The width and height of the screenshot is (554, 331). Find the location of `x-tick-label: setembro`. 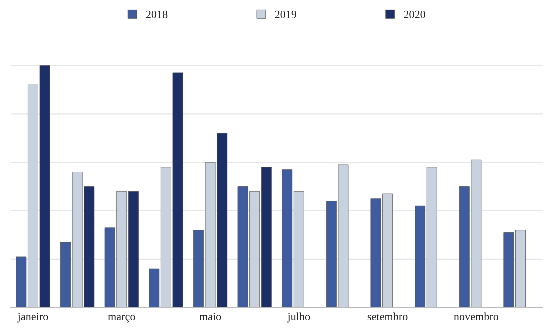

x-tick-label: setembro is located at coordinates (388, 316).